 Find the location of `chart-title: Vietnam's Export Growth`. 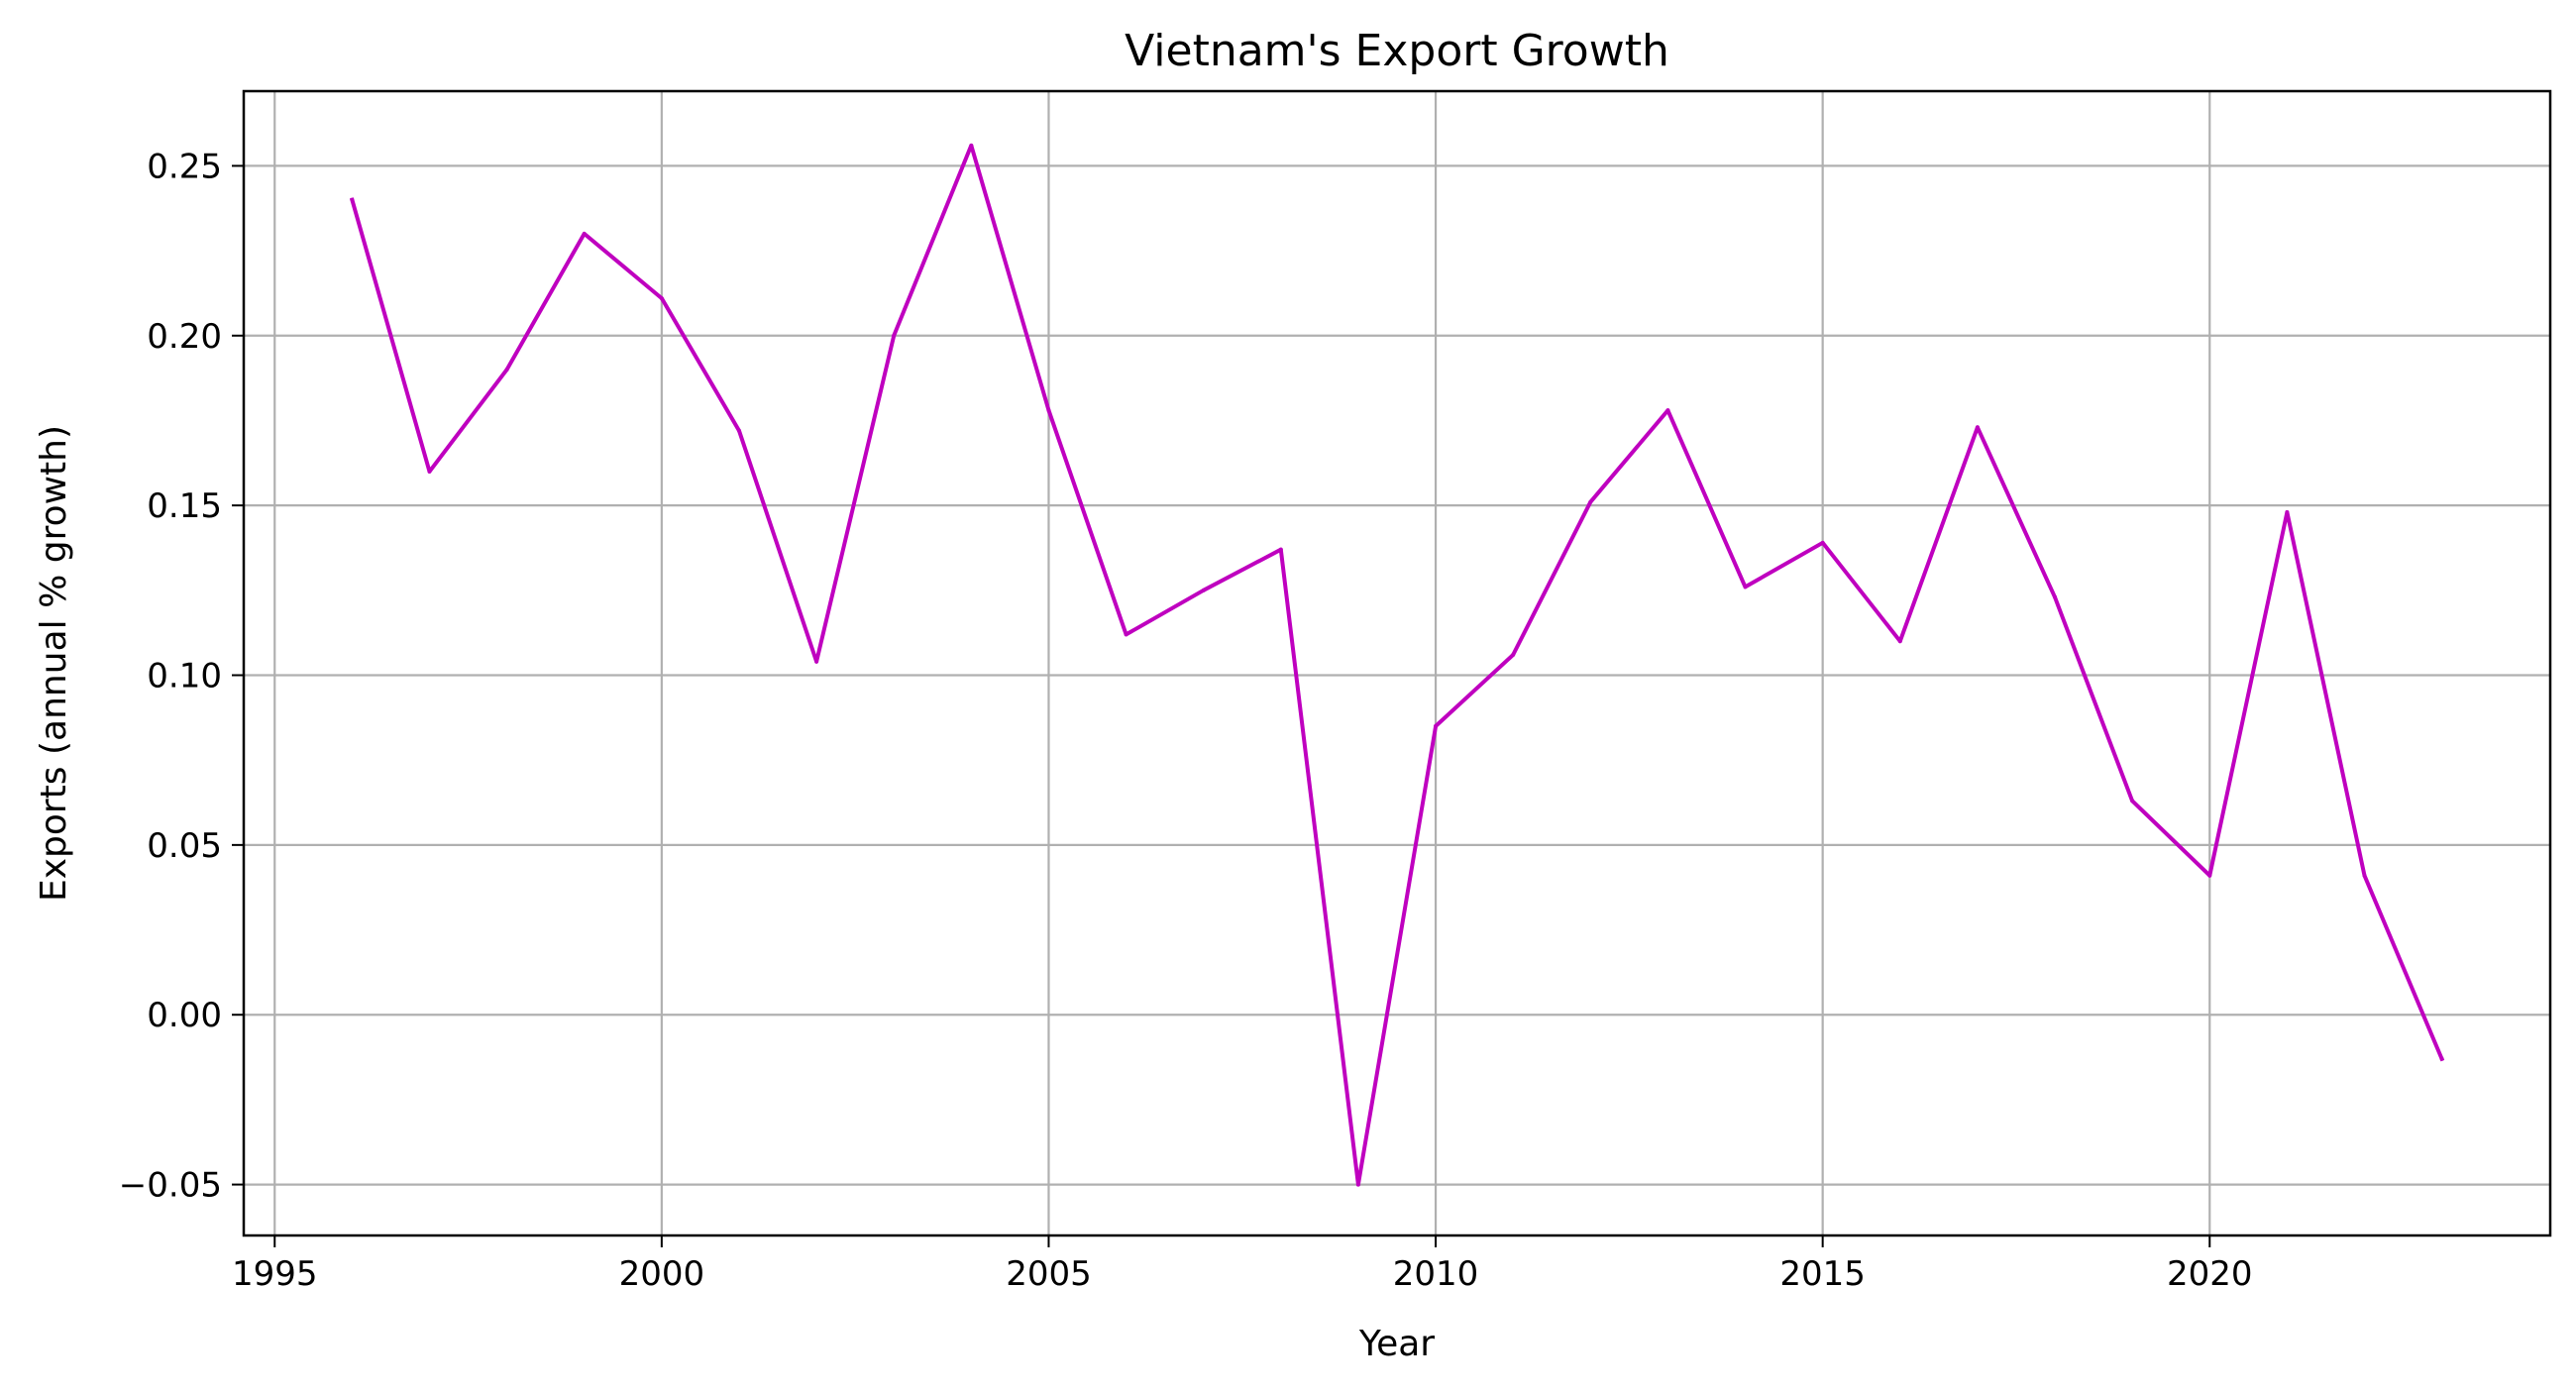

chart-title: Vietnam's Export Growth is located at coordinates (1397, 51).